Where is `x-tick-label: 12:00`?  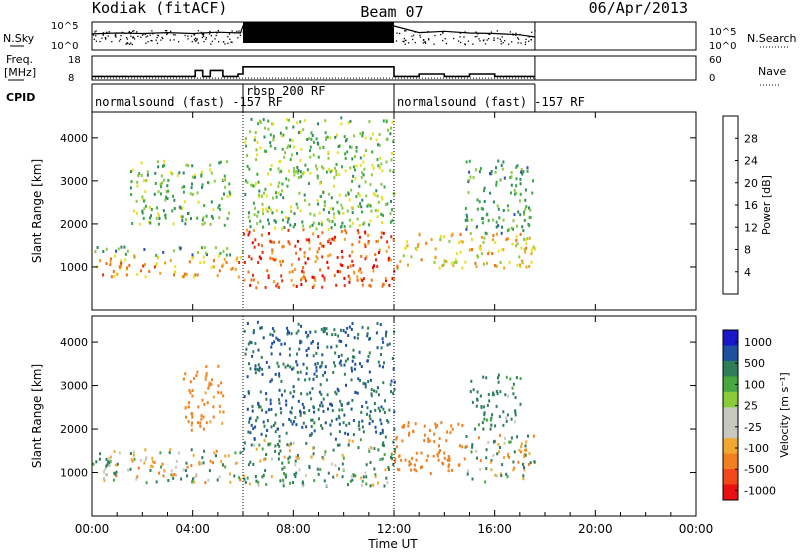
x-tick-label: 12:00 is located at coordinates (394, 529).